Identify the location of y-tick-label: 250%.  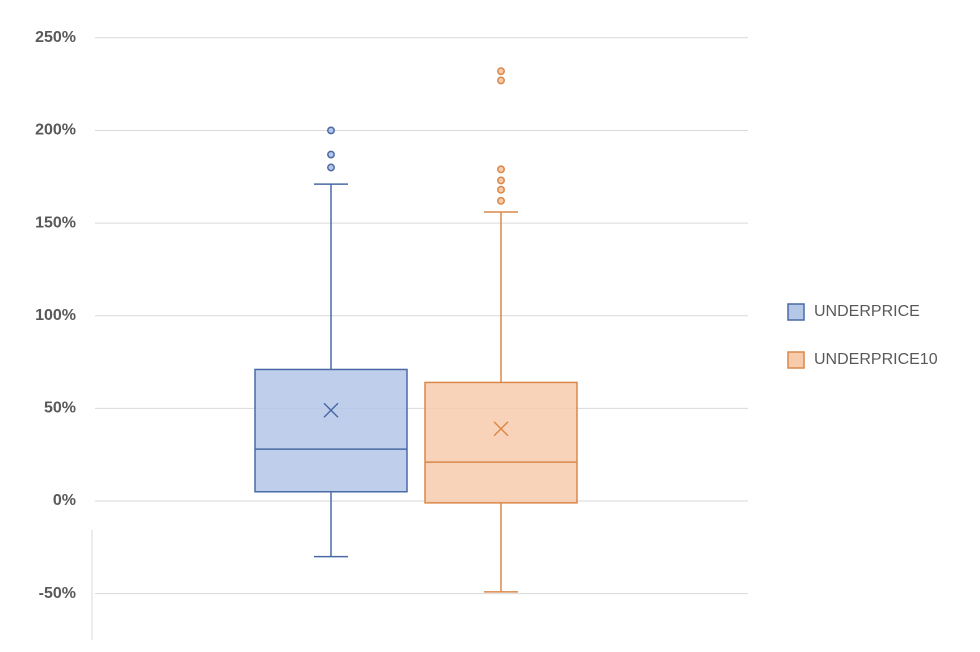
(55, 37).